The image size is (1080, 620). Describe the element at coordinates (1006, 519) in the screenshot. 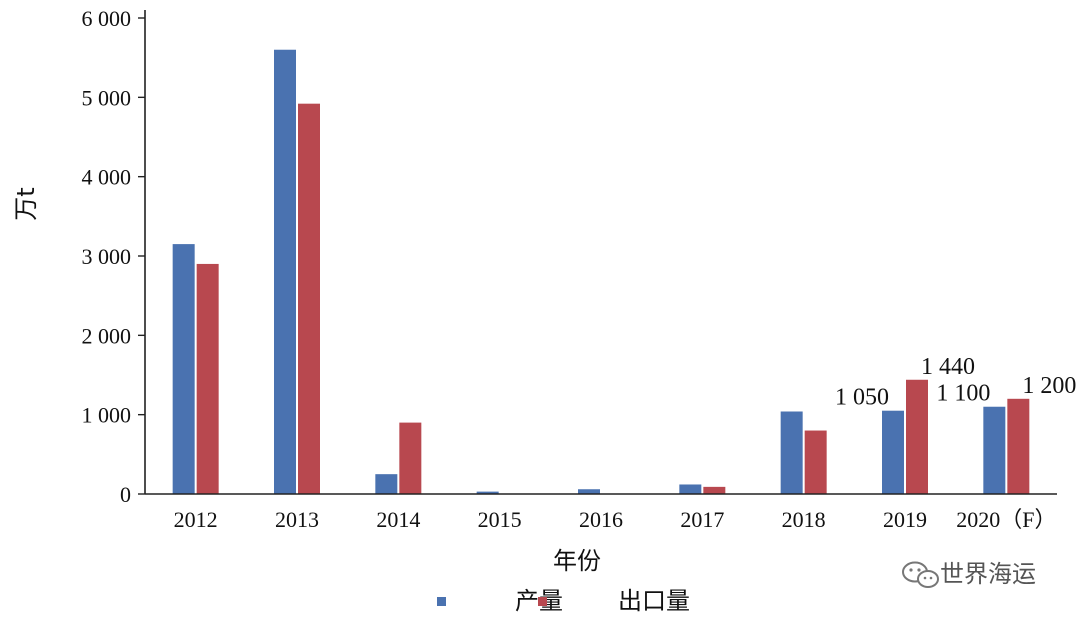

I see `x-tick-label: 2020（F）` at that location.